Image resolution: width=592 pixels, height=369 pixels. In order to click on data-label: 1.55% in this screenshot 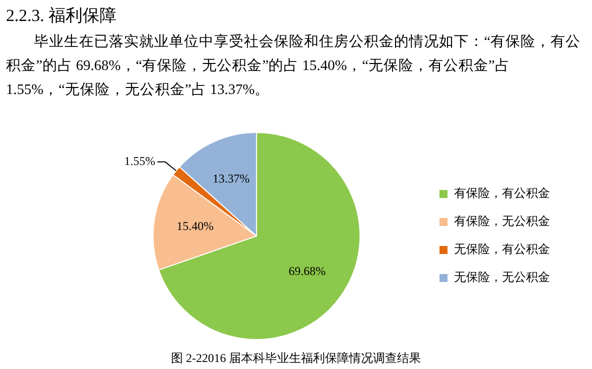, I will do `click(140, 161)`.